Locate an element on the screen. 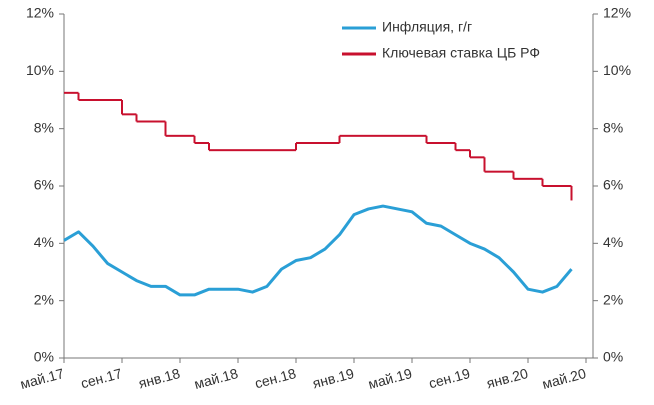 The height and width of the screenshot is (405, 654). x-tick-label: янв.19 is located at coordinates (333, 378).